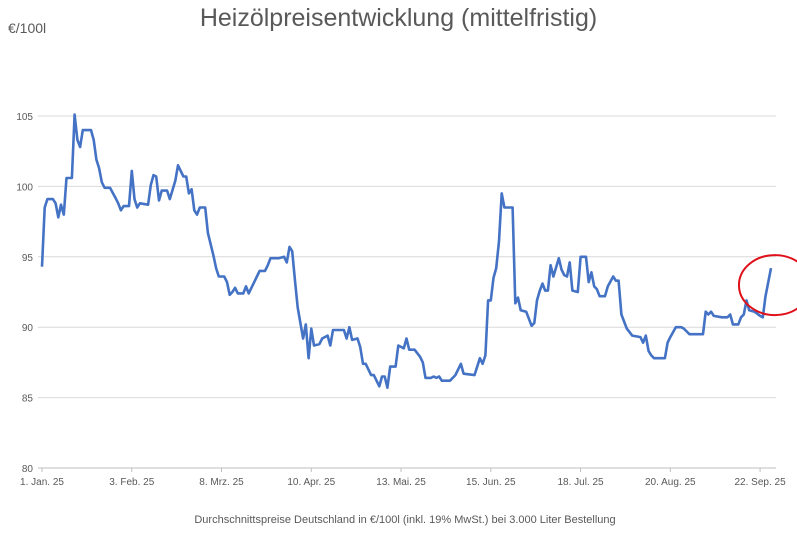 The width and height of the screenshot is (797, 533). What do you see at coordinates (401, 482) in the screenshot?
I see `x-tick-label: 13. Mai. 25` at bounding box center [401, 482].